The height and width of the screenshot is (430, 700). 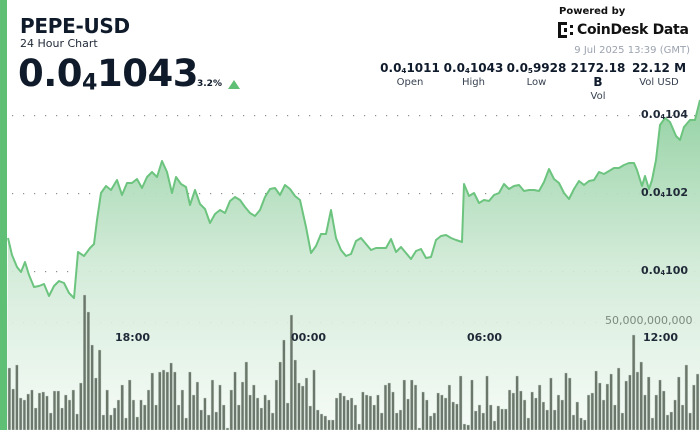 I want to click on volume-tick-label: 50,000,000,000, so click(x=649, y=320).